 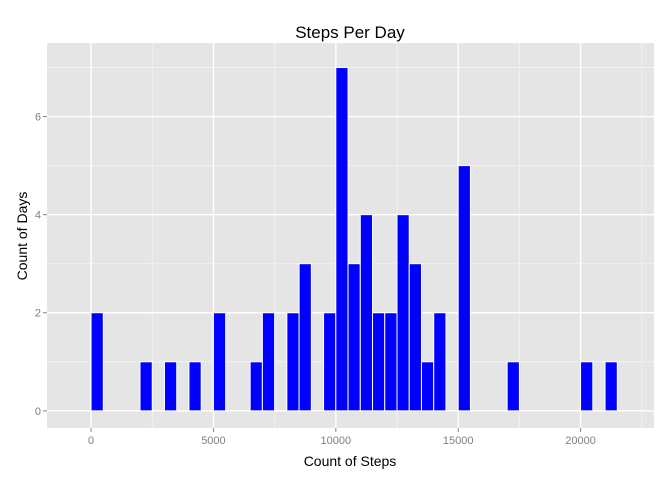 What do you see at coordinates (336, 441) in the screenshot?
I see `x-tick-label: 10000` at bounding box center [336, 441].